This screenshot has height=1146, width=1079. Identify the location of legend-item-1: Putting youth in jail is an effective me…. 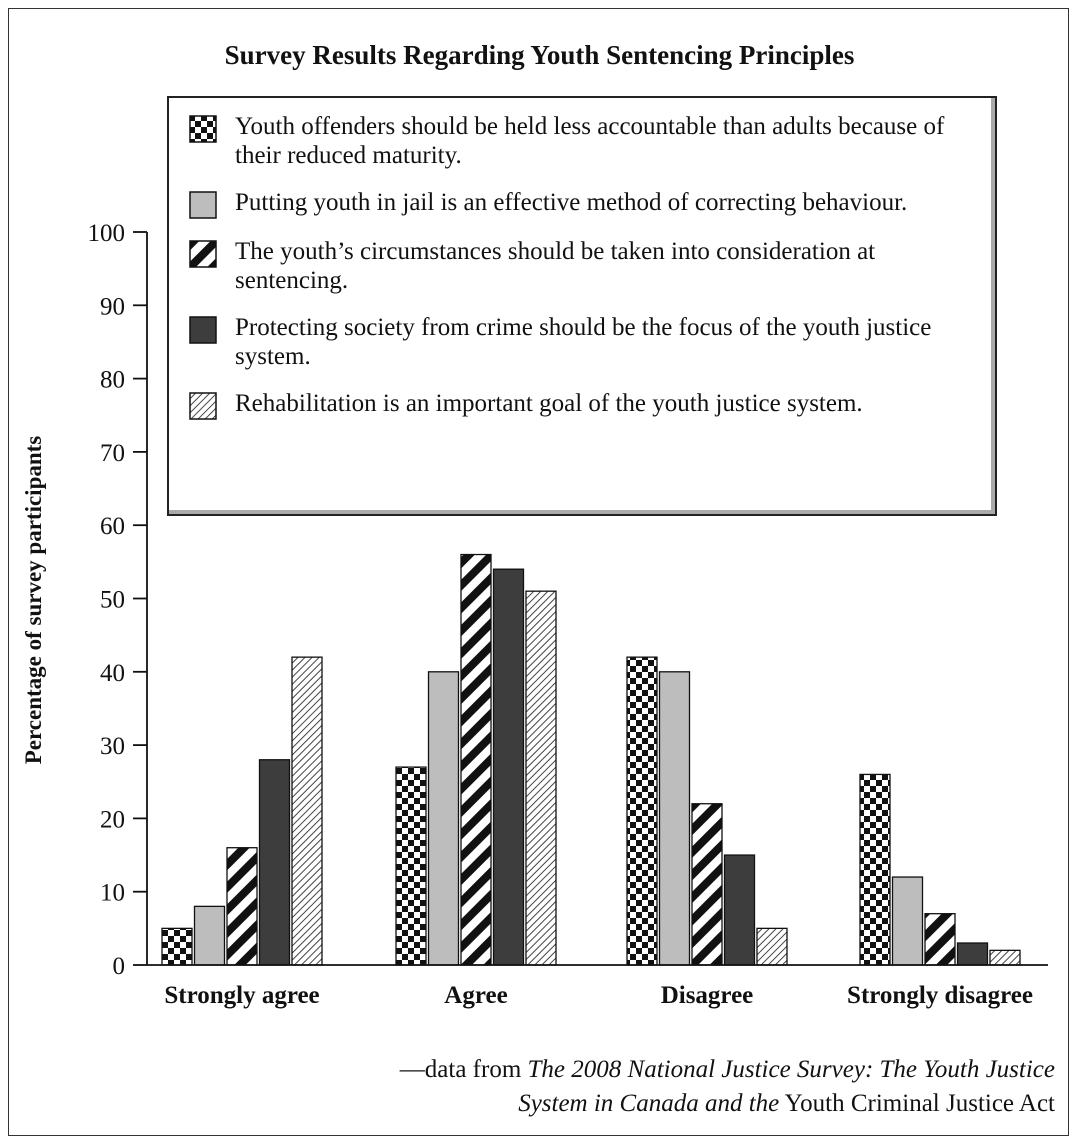
(582, 203).